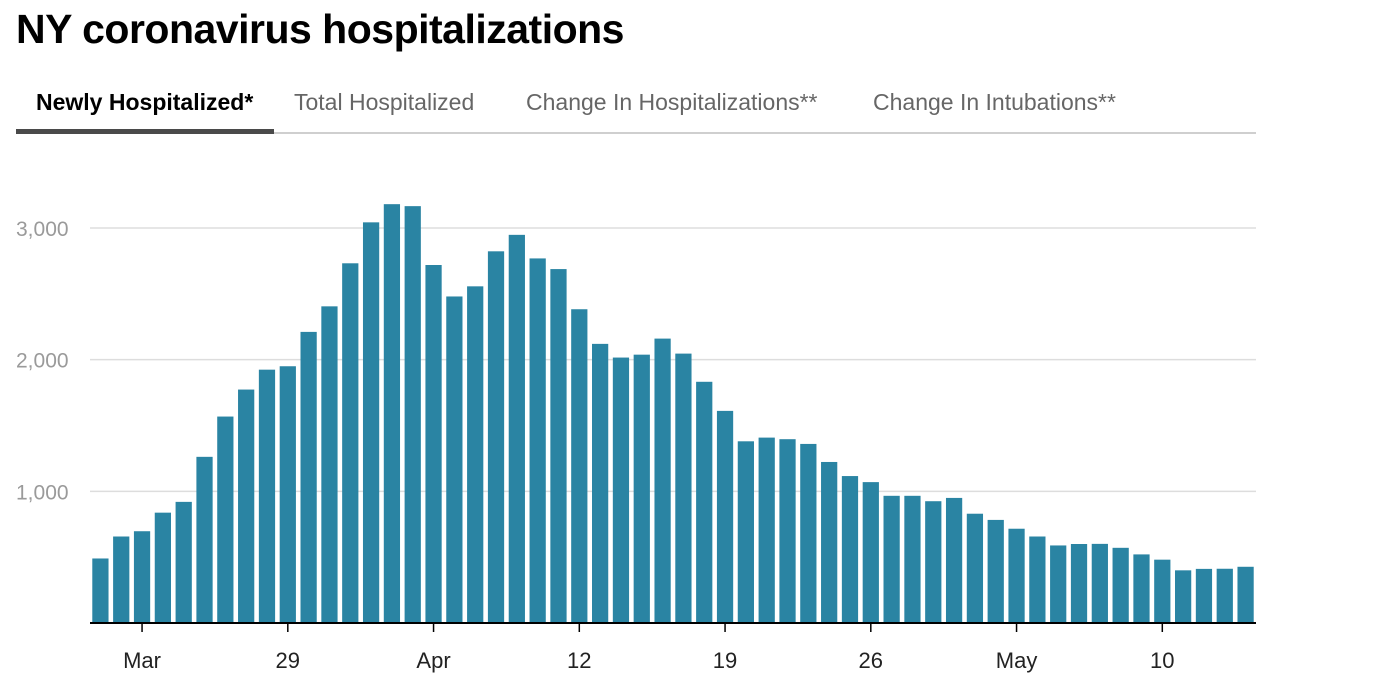  What do you see at coordinates (579, 660) in the screenshot?
I see `x-tick-label: 12` at bounding box center [579, 660].